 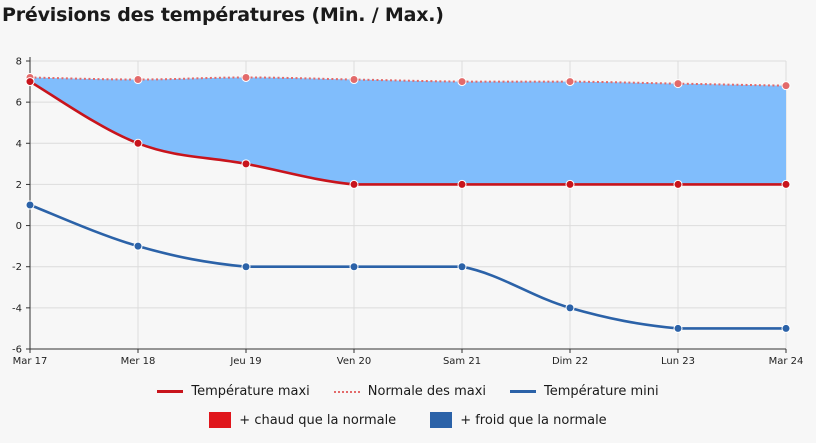 What do you see at coordinates (346, 391) in the screenshot?
I see `legend-swatch-normal` at bounding box center [346, 391].